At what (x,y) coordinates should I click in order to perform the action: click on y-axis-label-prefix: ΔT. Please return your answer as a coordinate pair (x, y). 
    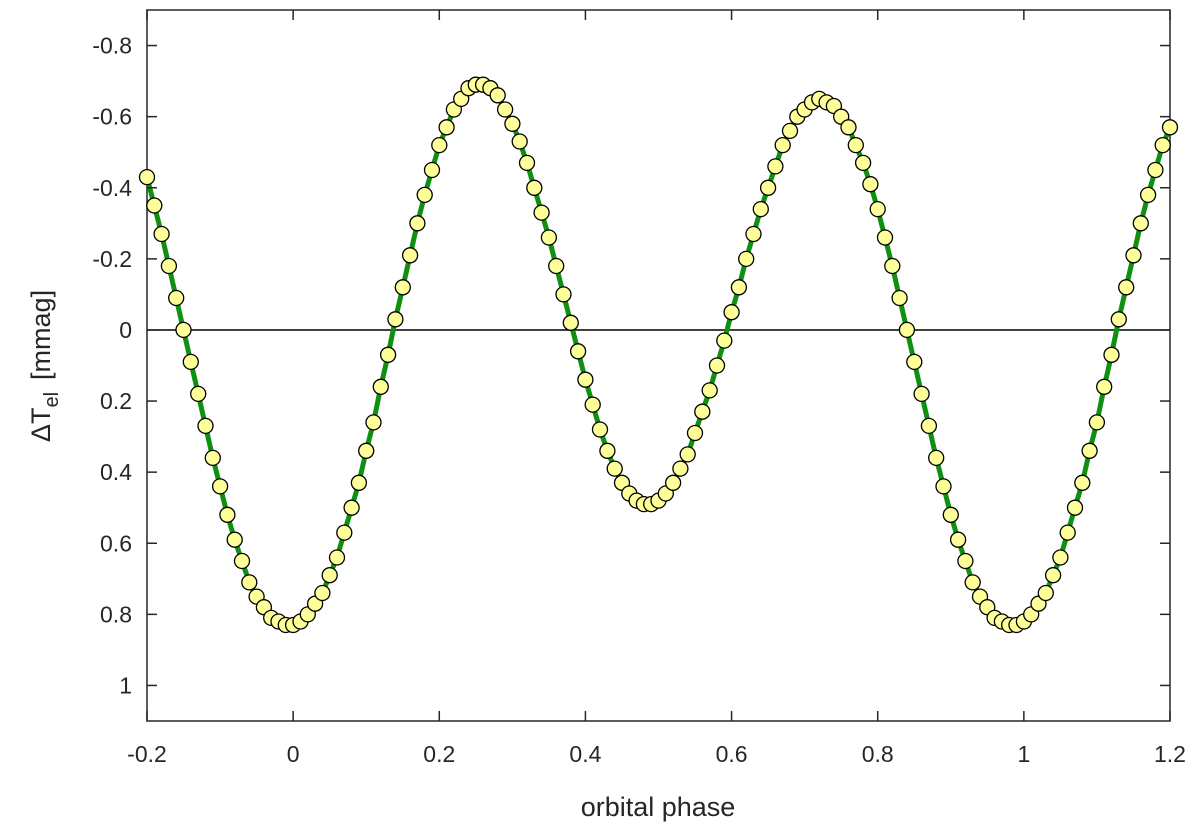
    Looking at the image, I should click on (41, 425).